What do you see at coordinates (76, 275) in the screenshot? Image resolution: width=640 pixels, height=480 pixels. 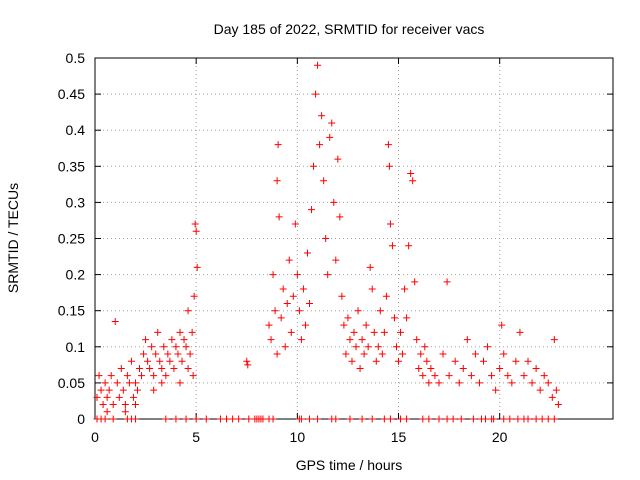 I see `y-tick-label: 0.2` at bounding box center [76, 275].